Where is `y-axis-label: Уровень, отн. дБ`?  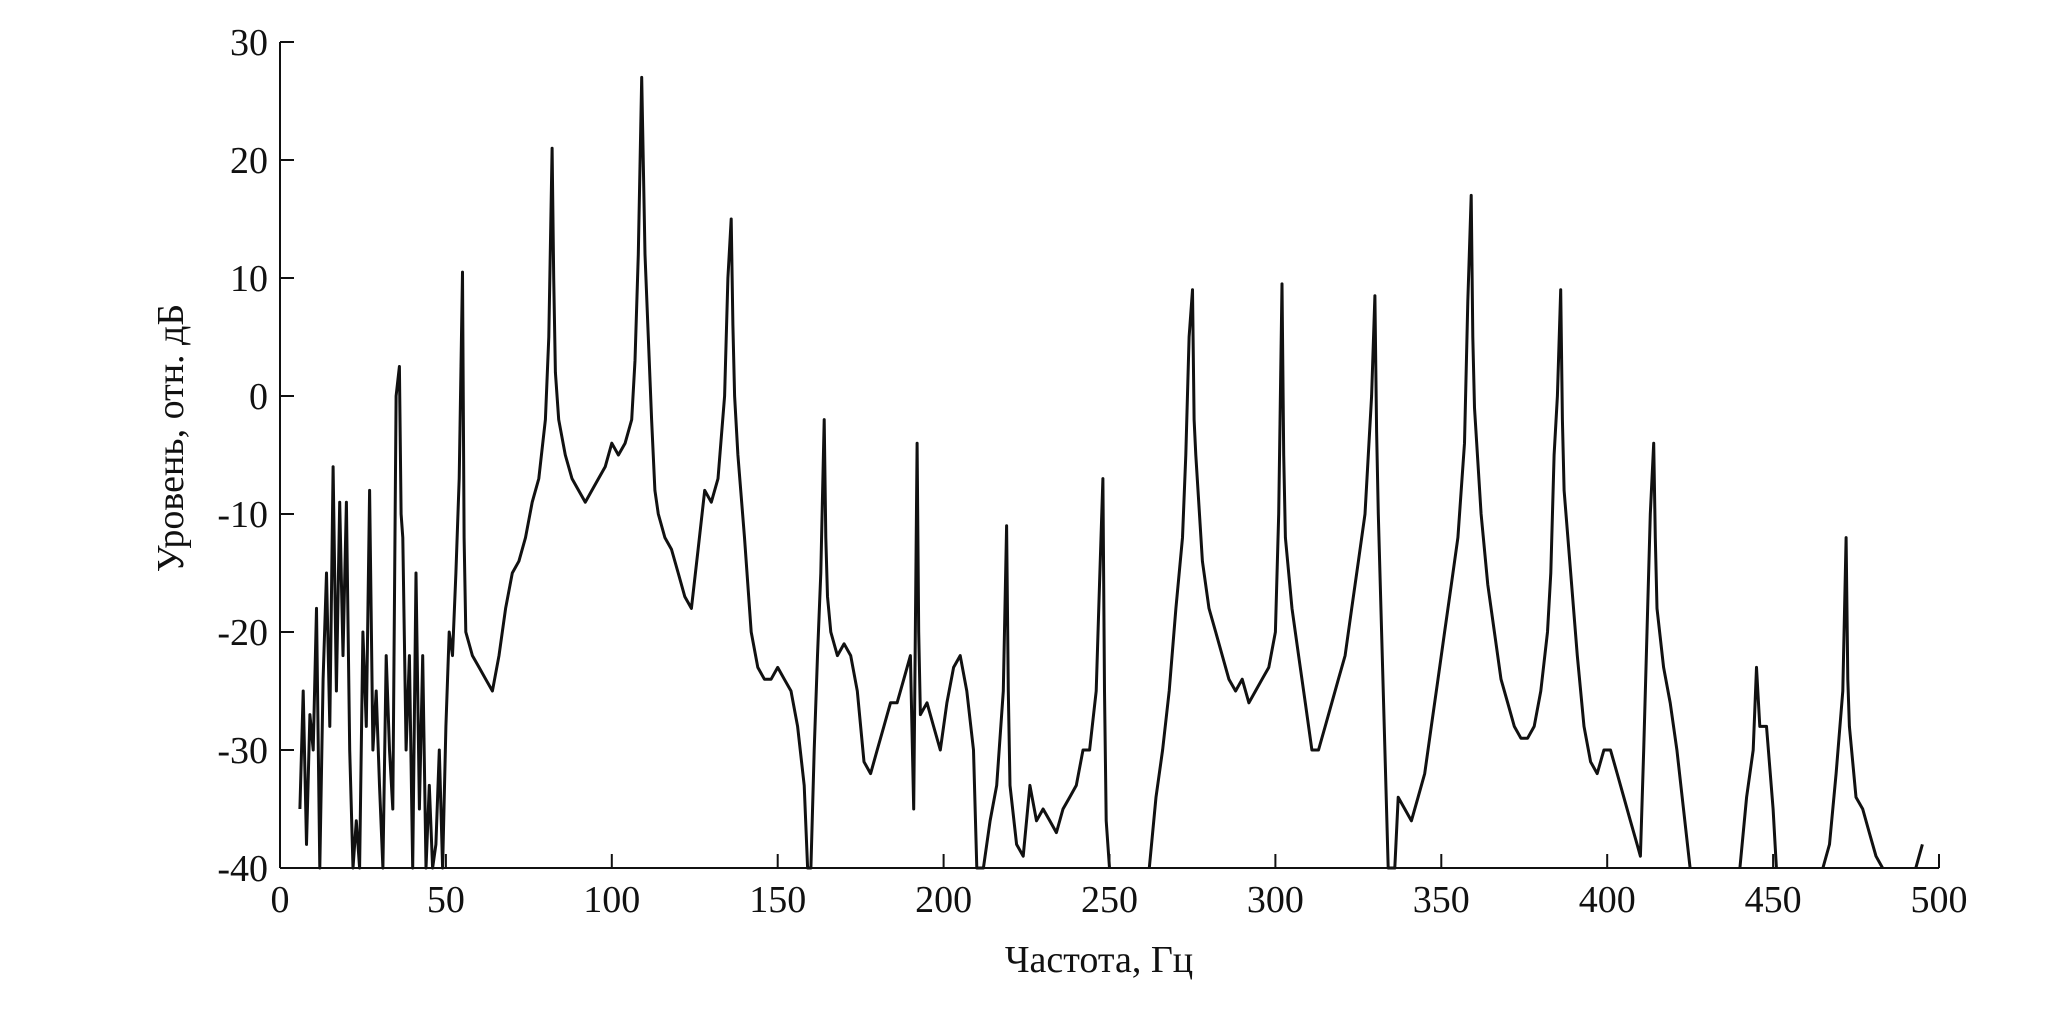 y-axis-label: Уровень, отн. дБ is located at coordinates (171, 438).